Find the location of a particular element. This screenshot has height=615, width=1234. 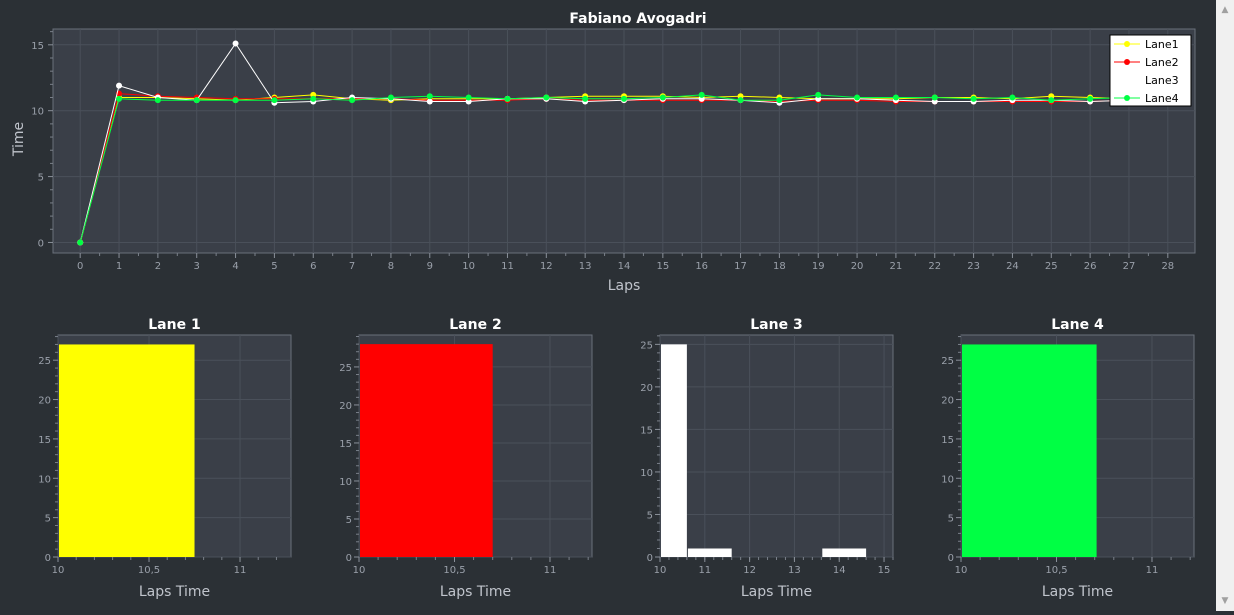

legend: Lane1 Lane2 Lane3 Lane4 is located at coordinates (1150, 70).